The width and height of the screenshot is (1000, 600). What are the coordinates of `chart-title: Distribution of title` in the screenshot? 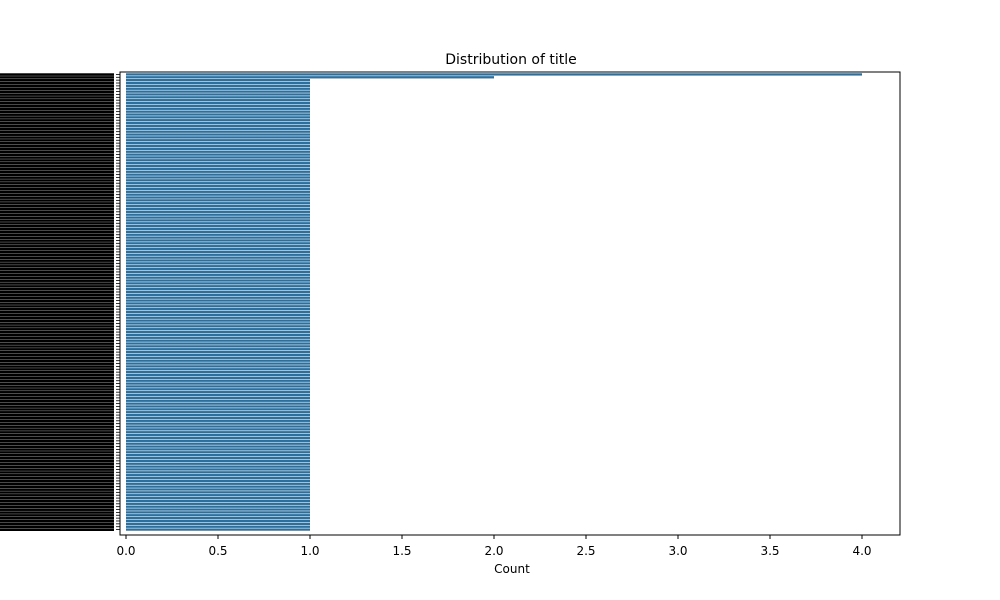 It's located at (510, 60).